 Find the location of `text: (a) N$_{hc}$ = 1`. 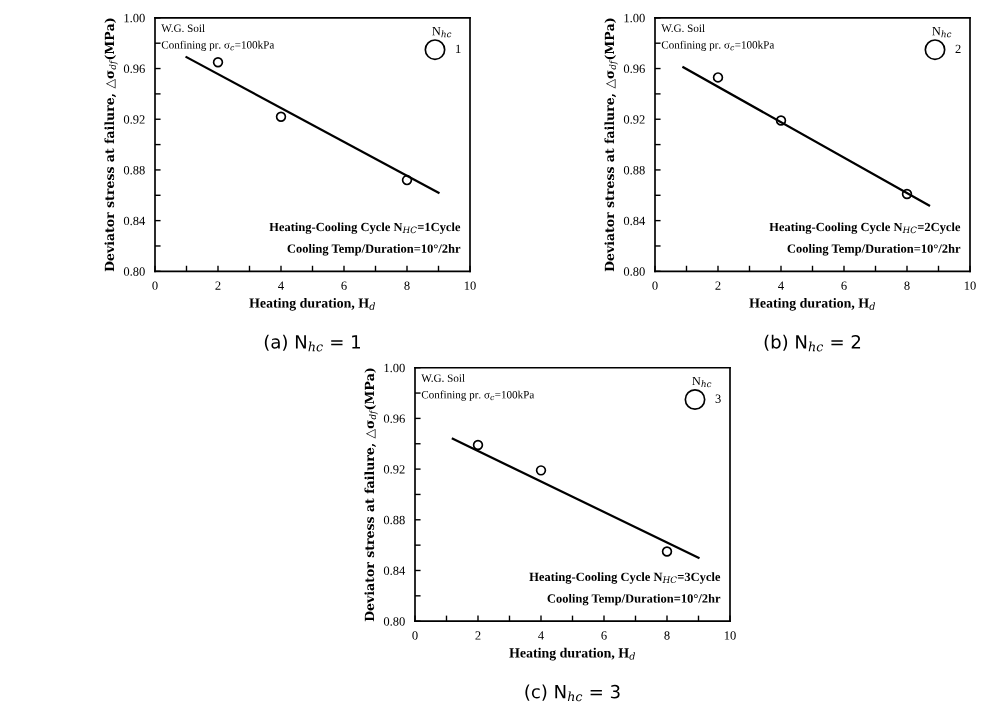

text: (a) N$_{hc}$ = 1 is located at coordinates (312, 343).